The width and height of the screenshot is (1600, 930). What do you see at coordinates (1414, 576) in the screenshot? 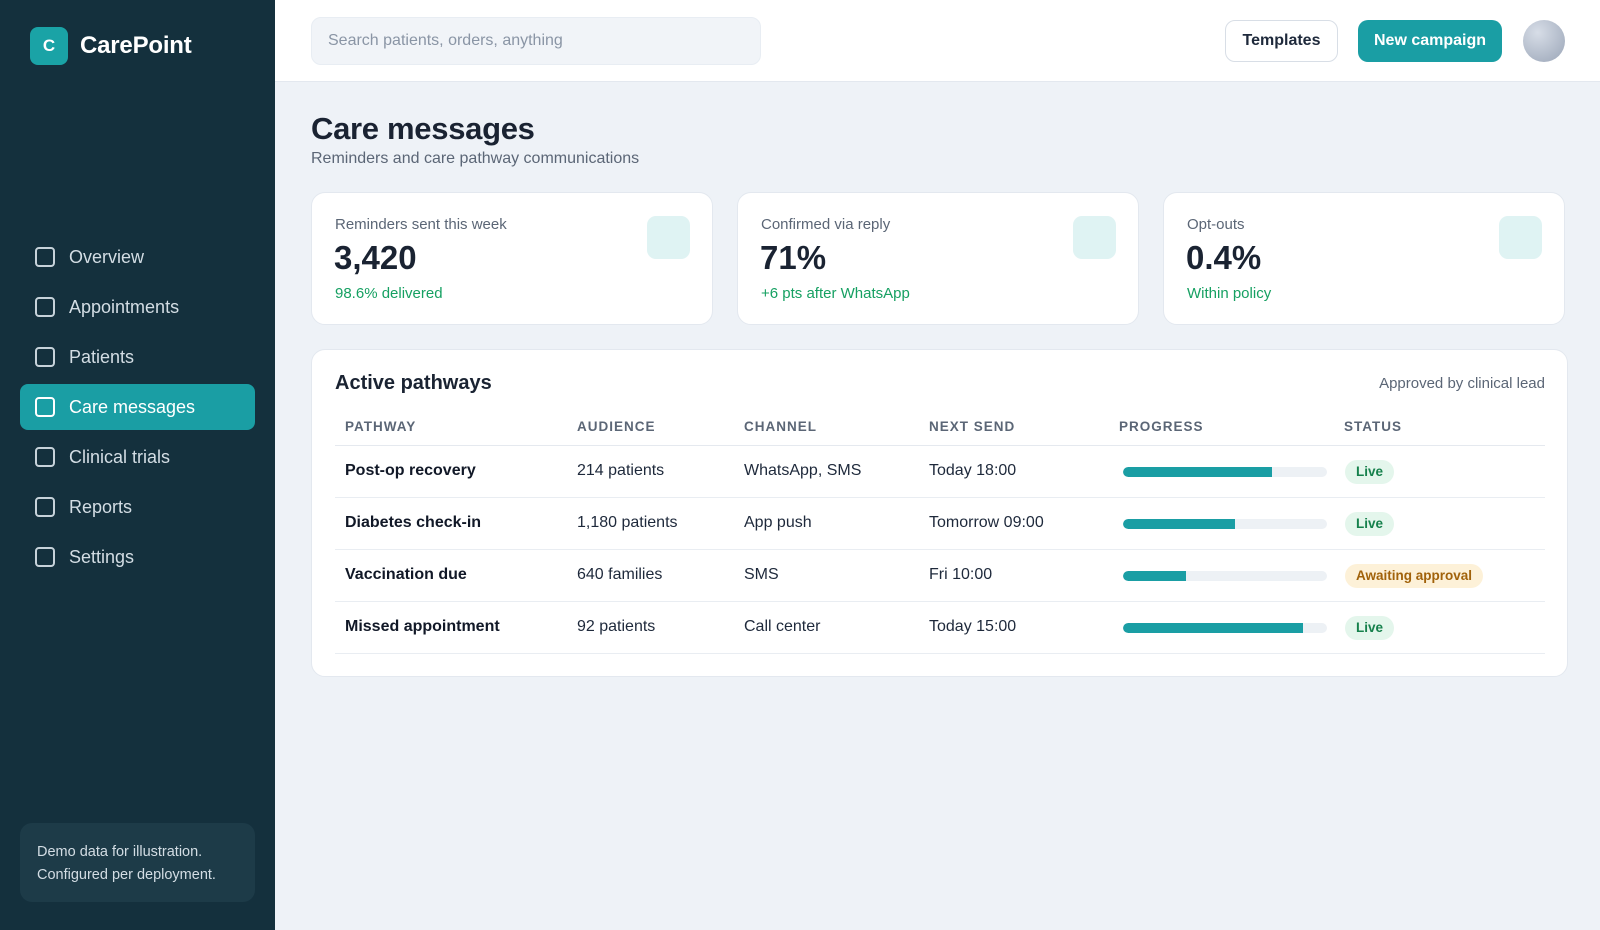
I see `status-badge: Awaiting approval` at bounding box center [1414, 576].